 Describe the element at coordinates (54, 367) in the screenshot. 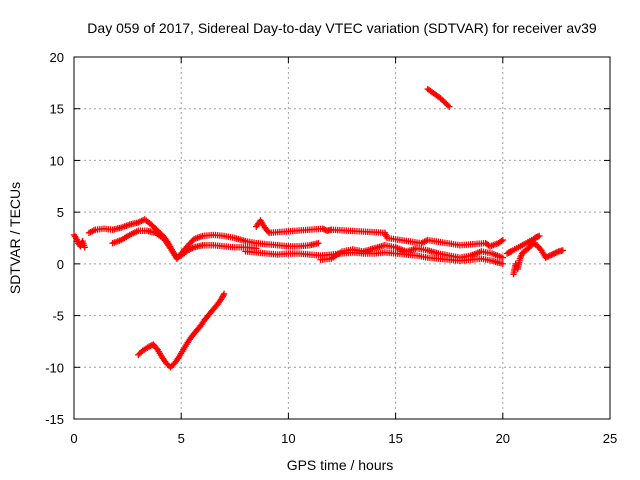

I see `y-tick-label: -10` at that location.